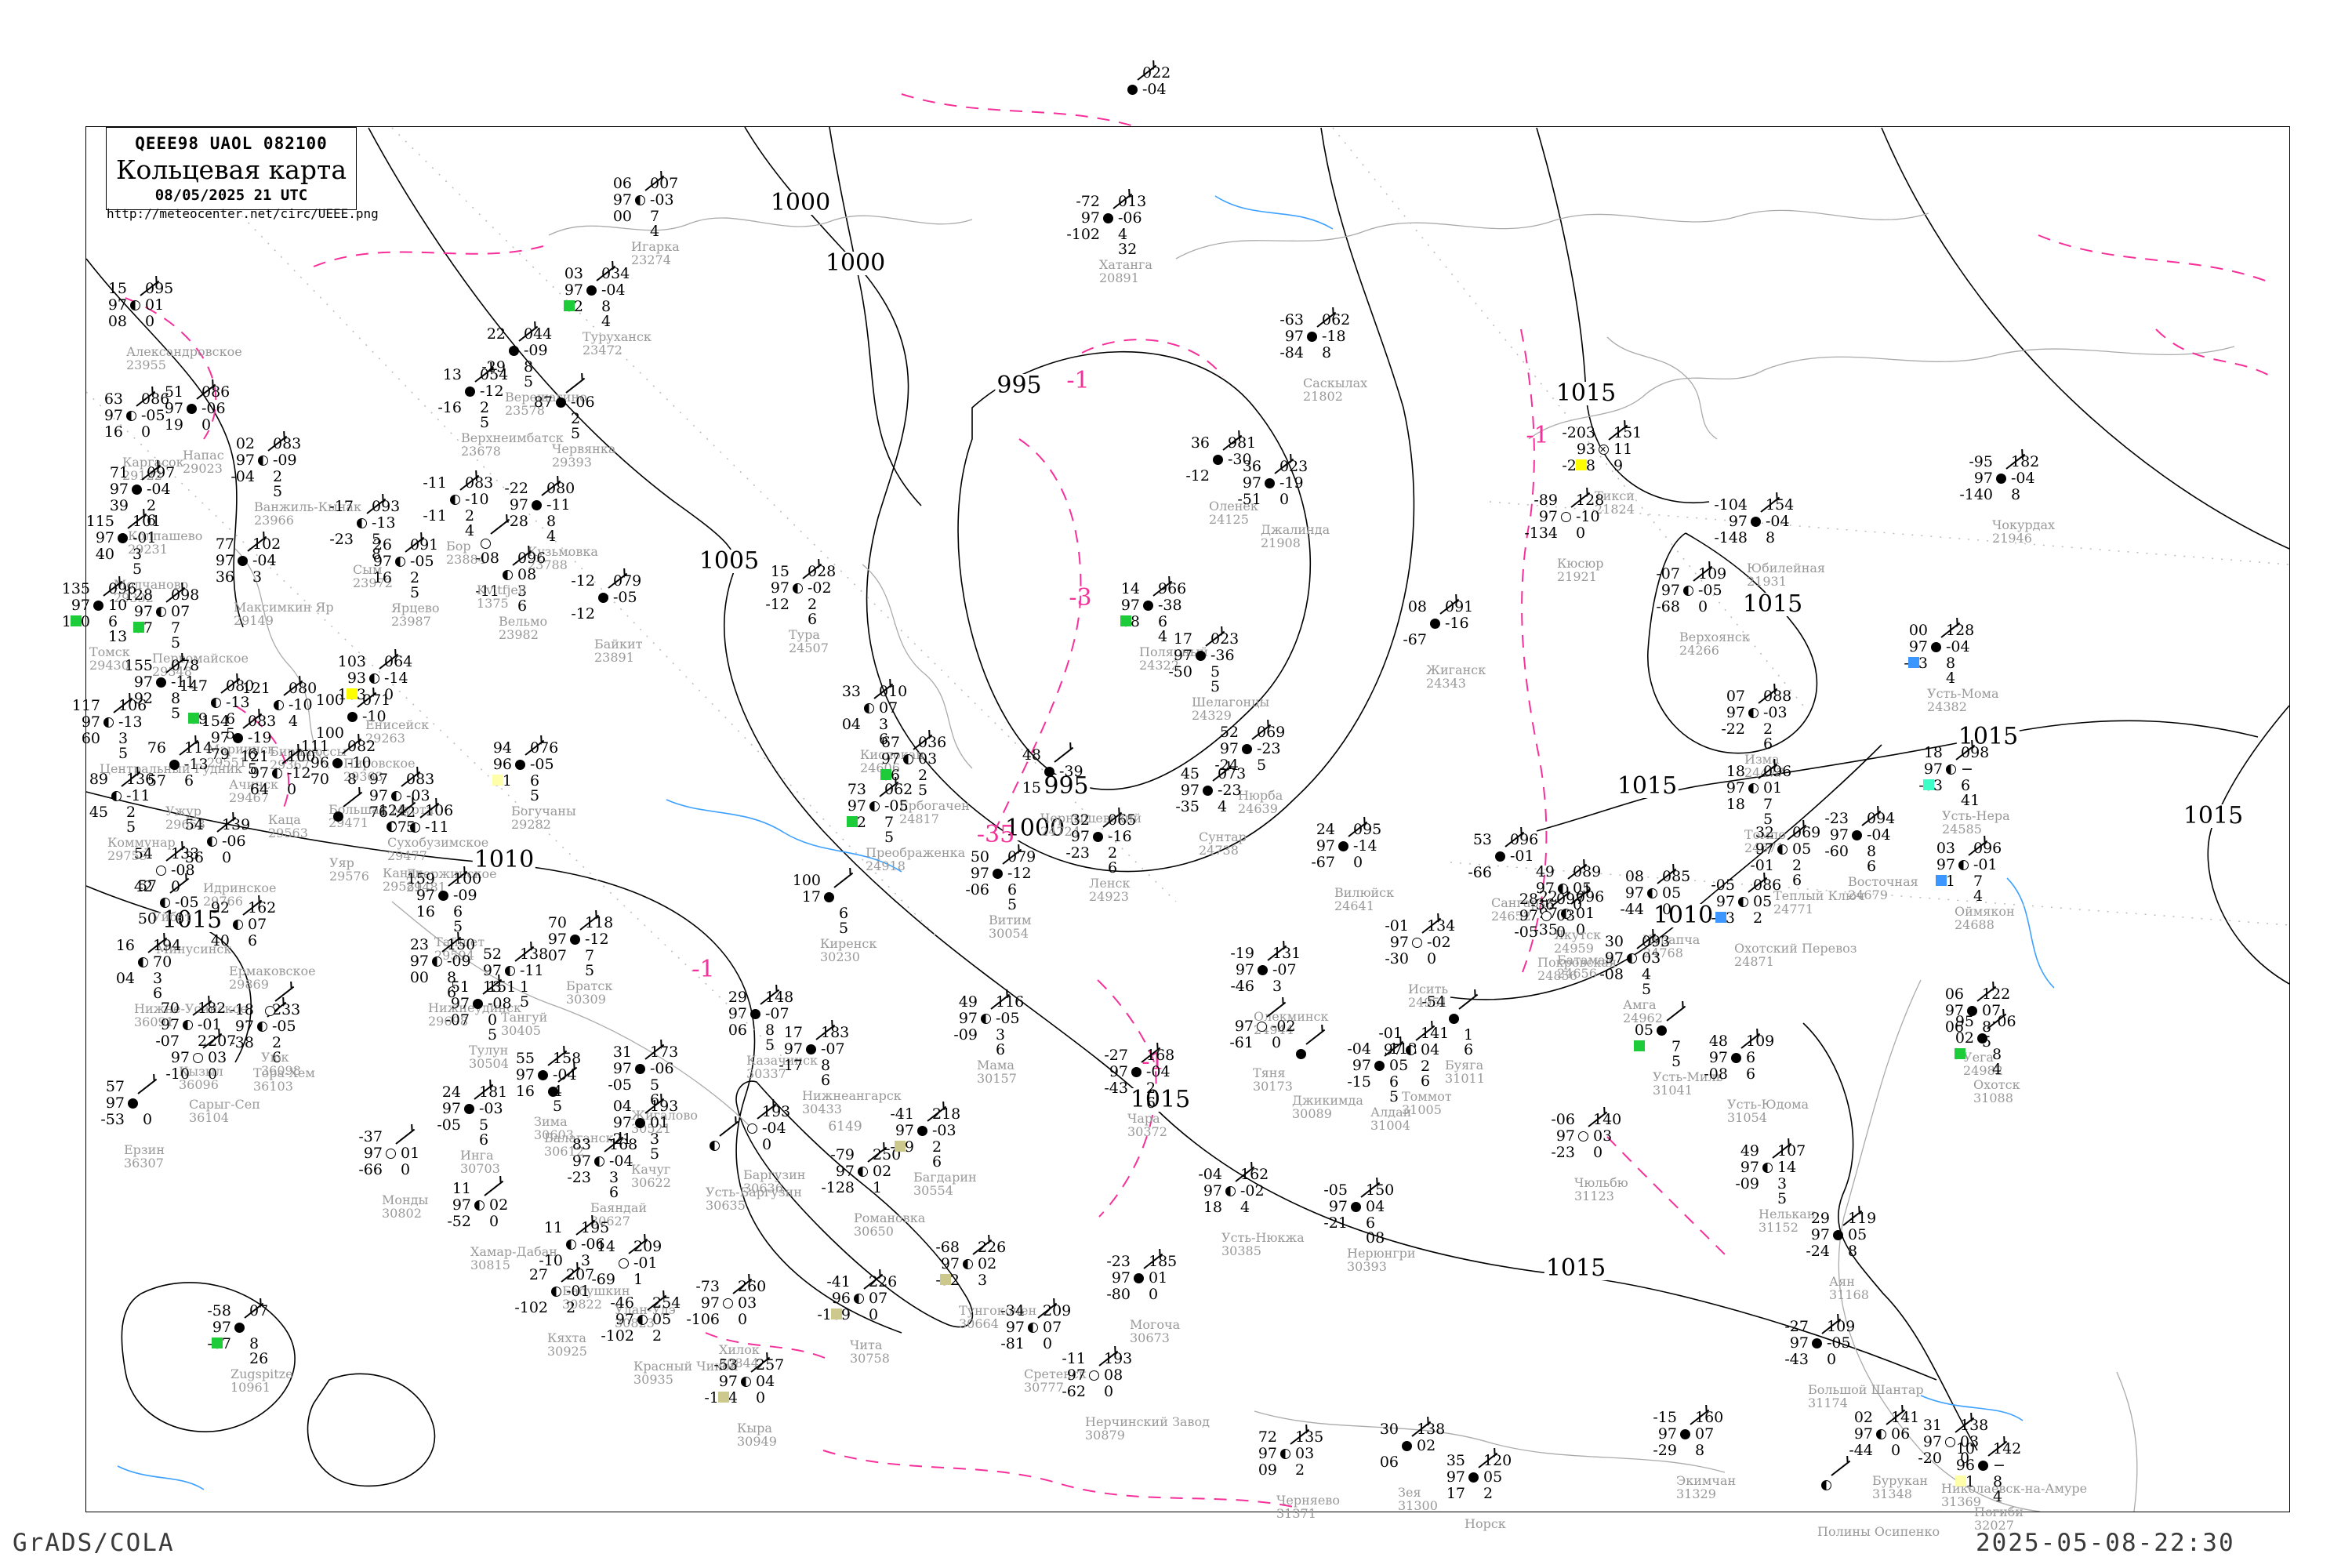 This screenshot has height=1568, width=2352. Describe the element at coordinates (341, 539) in the screenshot. I see `station-value-bl: -23` at that location.